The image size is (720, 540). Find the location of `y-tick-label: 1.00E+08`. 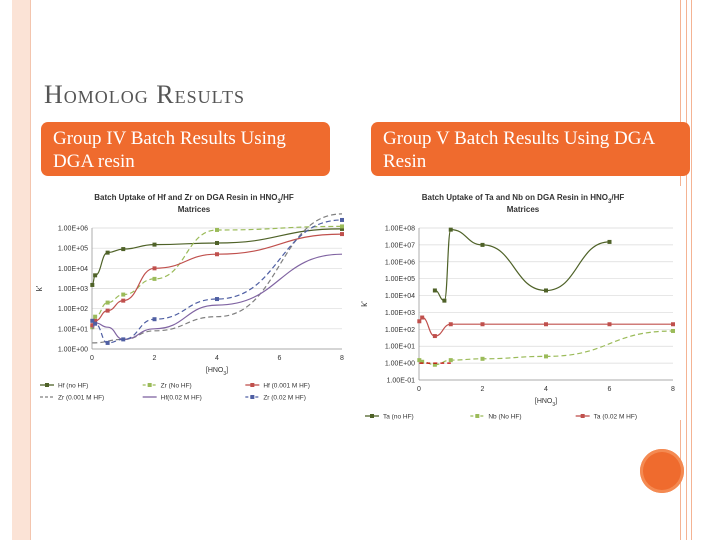

y-tick-label: 1.00E+08 is located at coordinates (400, 229).